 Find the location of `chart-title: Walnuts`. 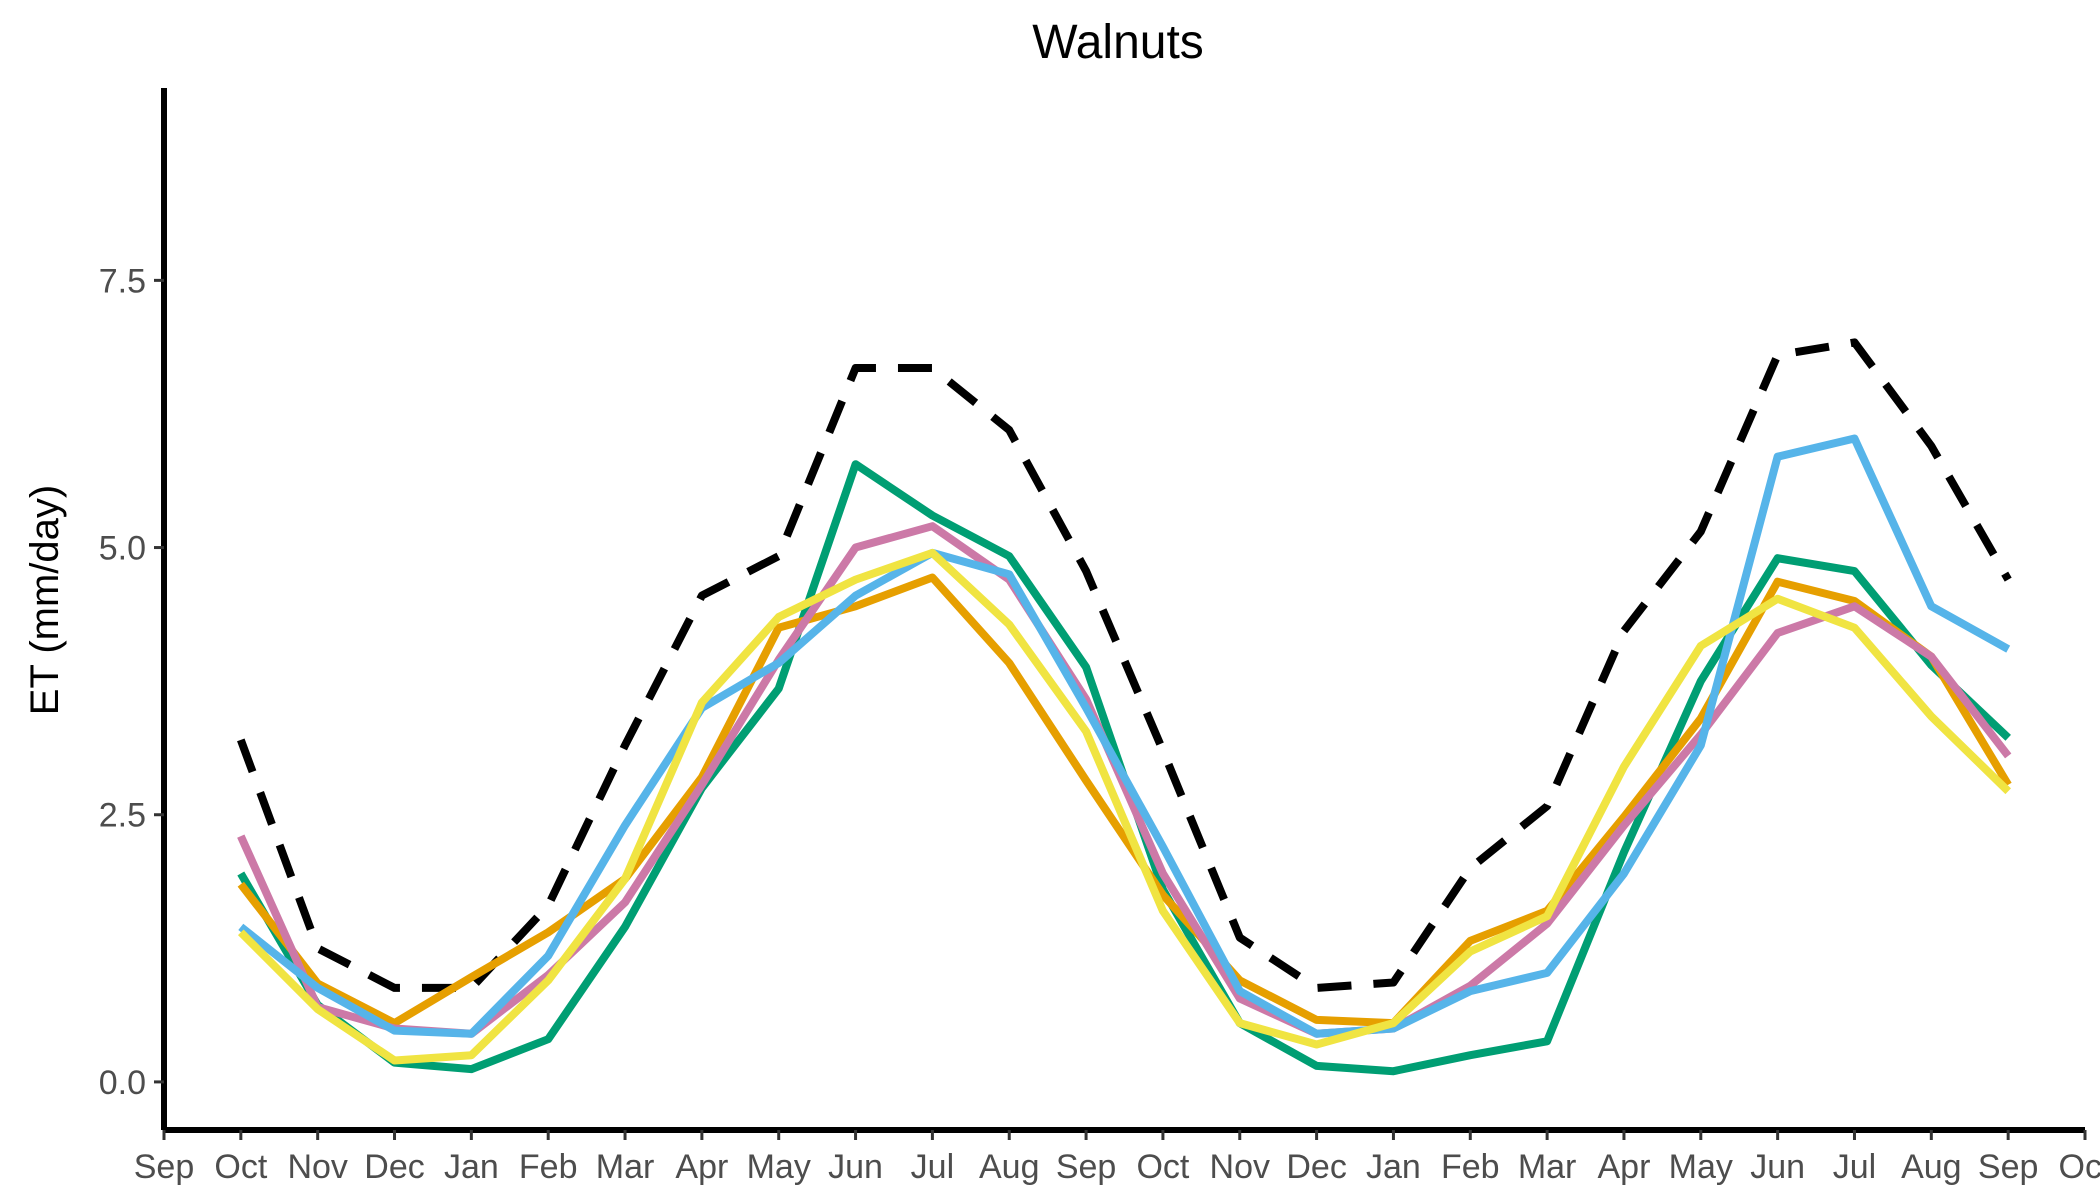

chart-title: Walnuts is located at coordinates (1118, 42).